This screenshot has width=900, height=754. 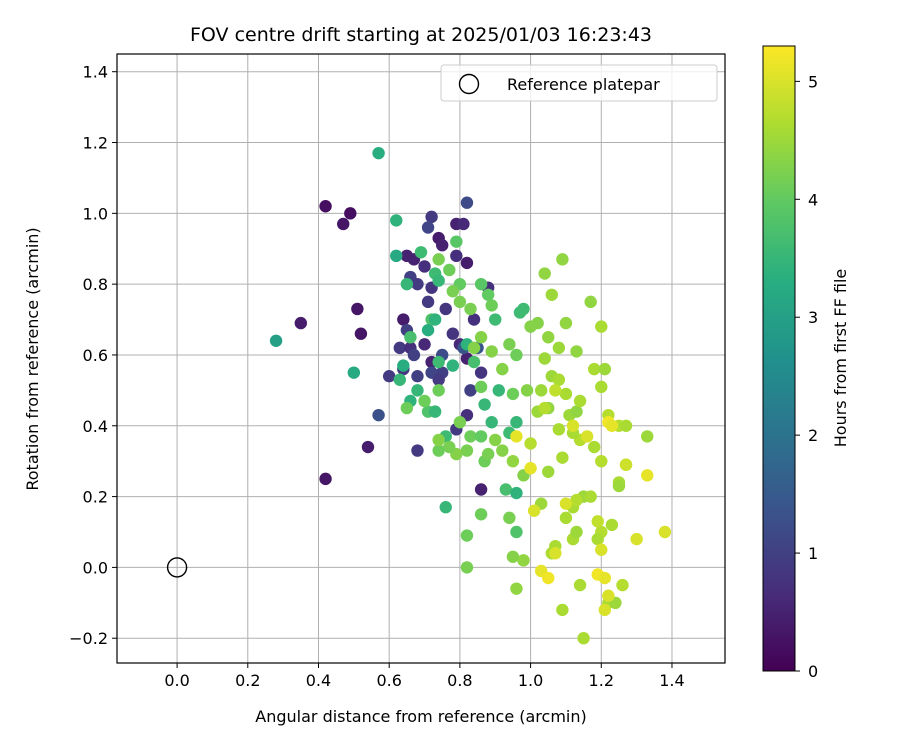 What do you see at coordinates (459, 680) in the screenshot?
I see `x-tick-label: 0.8` at bounding box center [459, 680].